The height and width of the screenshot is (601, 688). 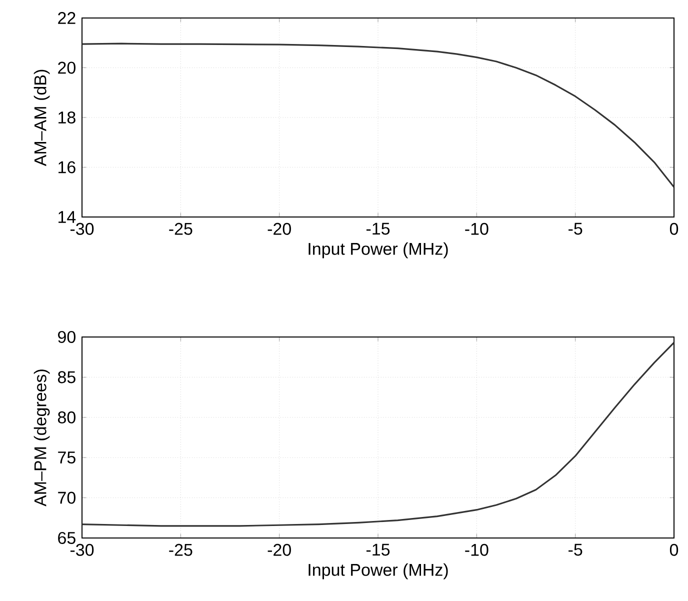 What do you see at coordinates (67, 458) in the screenshot?
I see `y-tick-label: 75` at bounding box center [67, 458].